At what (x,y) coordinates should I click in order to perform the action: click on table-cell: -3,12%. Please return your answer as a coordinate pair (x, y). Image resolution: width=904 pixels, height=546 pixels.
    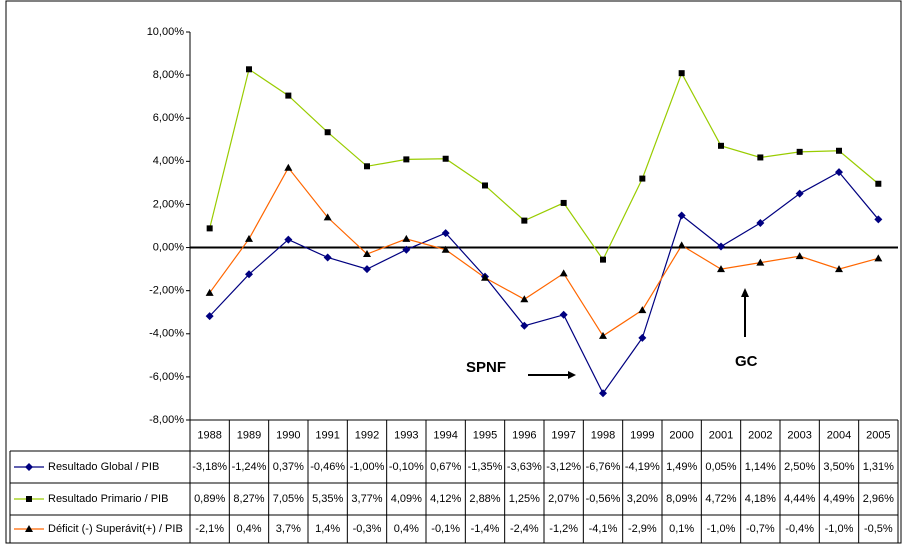
    Looking at the image, I should click on (563, 467).